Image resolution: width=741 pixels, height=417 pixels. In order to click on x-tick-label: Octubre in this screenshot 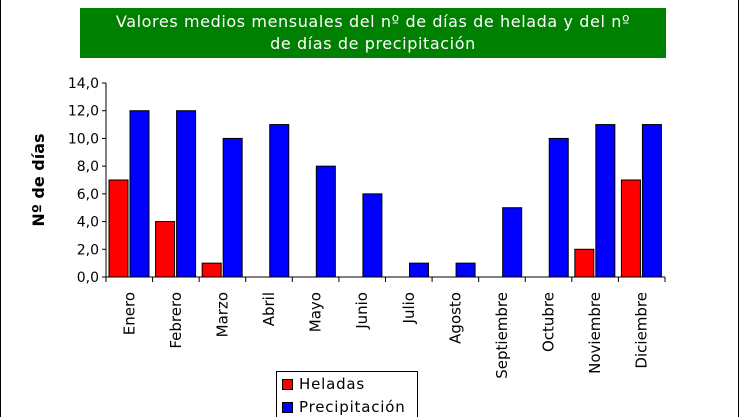, I will do `click(549, 322)`.